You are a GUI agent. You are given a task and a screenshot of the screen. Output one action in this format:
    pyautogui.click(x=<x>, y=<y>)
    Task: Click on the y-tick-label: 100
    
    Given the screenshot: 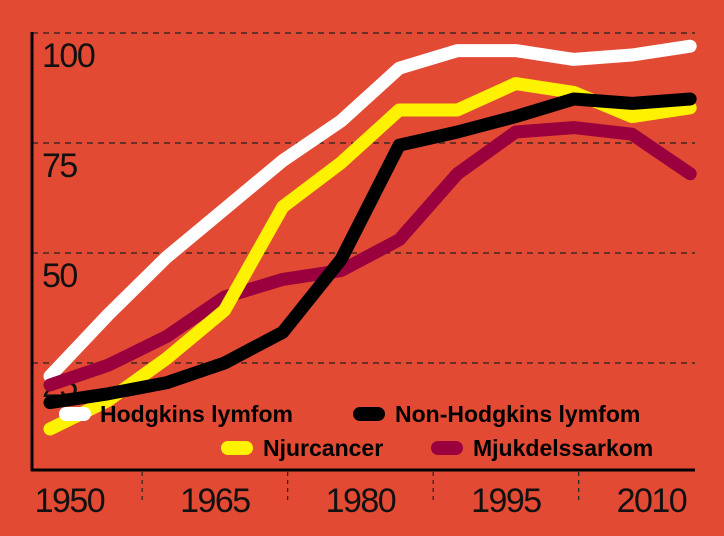 What is the action you would take?
    pyautogui.click(x=68, y=56)
    